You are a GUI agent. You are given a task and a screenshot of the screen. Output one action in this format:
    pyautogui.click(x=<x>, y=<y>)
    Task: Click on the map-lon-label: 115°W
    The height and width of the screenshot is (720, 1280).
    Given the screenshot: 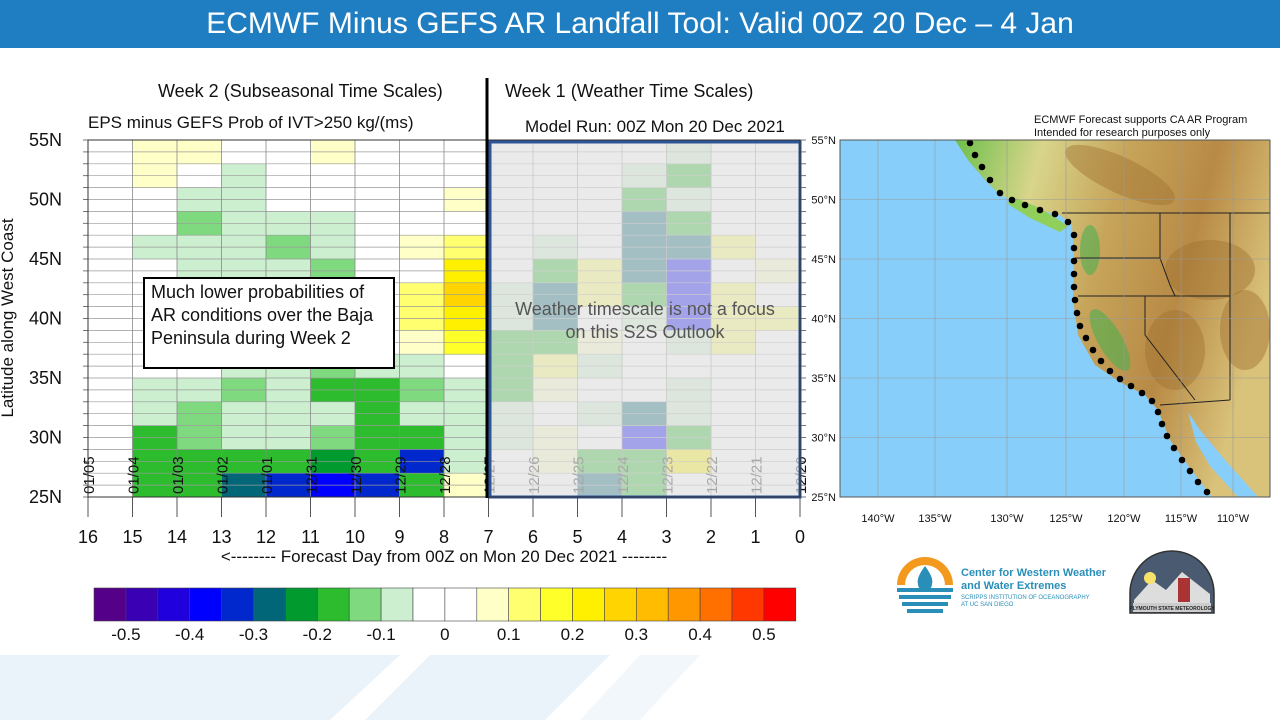 What is the action you would take?
    pyautogui.click(x=1181, y=519)
    